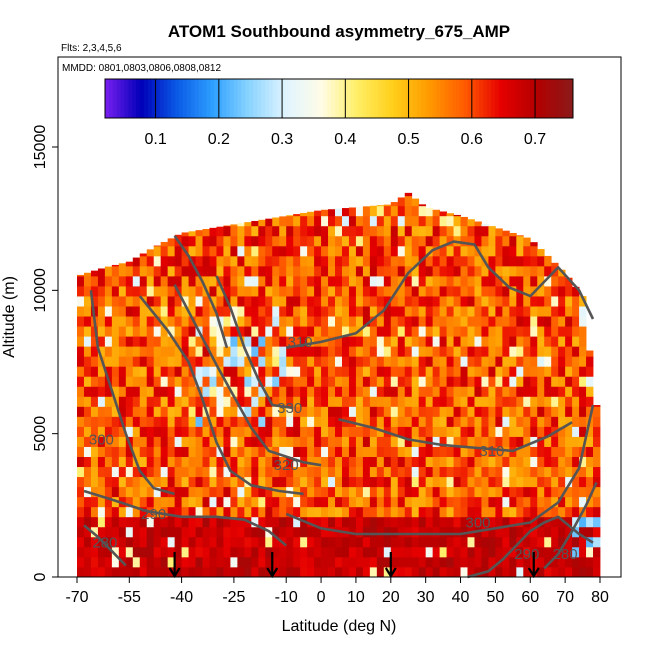 The image size is (650, 650). I want to click on theta-contour-line, so click(132, 393).